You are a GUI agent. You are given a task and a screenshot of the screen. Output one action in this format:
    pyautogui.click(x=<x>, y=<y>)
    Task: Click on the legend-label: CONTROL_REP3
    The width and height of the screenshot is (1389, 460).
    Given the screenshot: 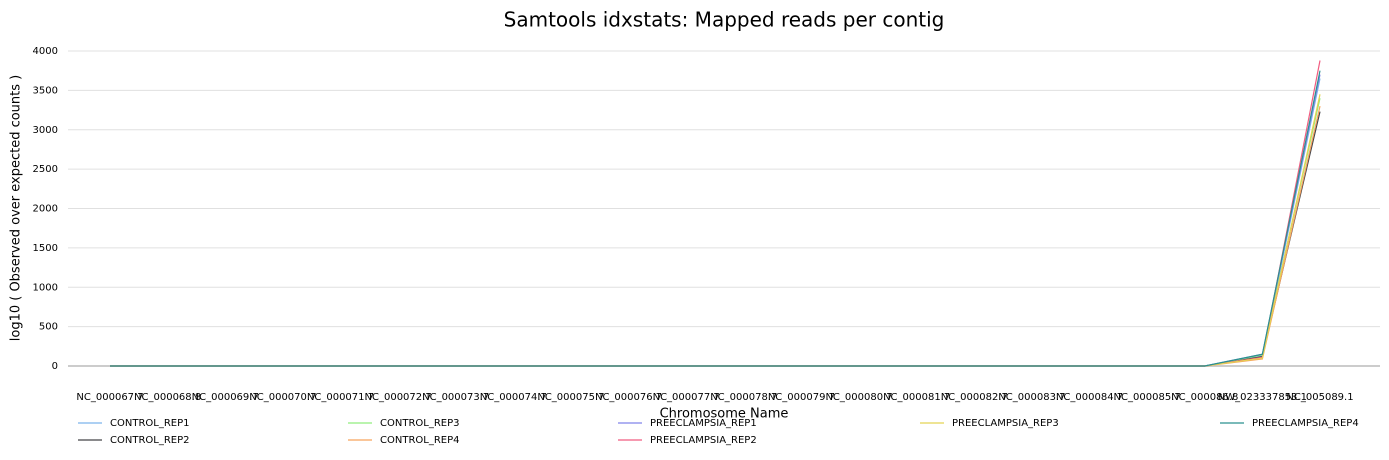 What is the action you would take?
    pyautogui.click(x=420, y=423)
    